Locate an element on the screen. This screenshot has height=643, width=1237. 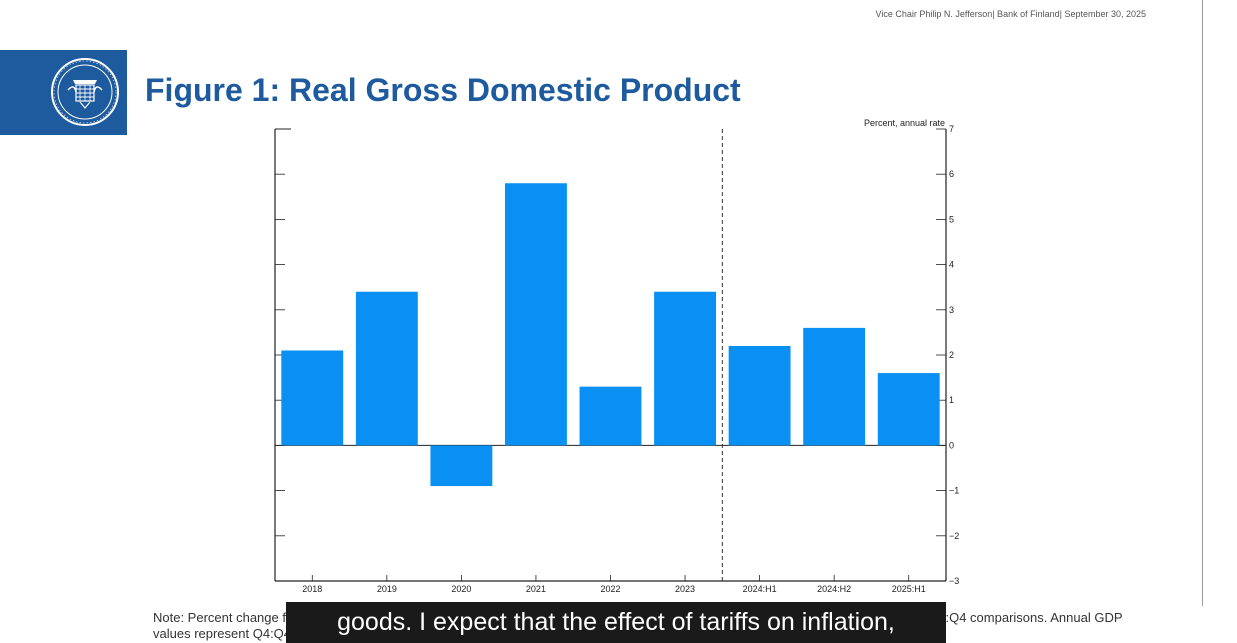
x-tick-label: 2020 is located at coordinates (461, 589).